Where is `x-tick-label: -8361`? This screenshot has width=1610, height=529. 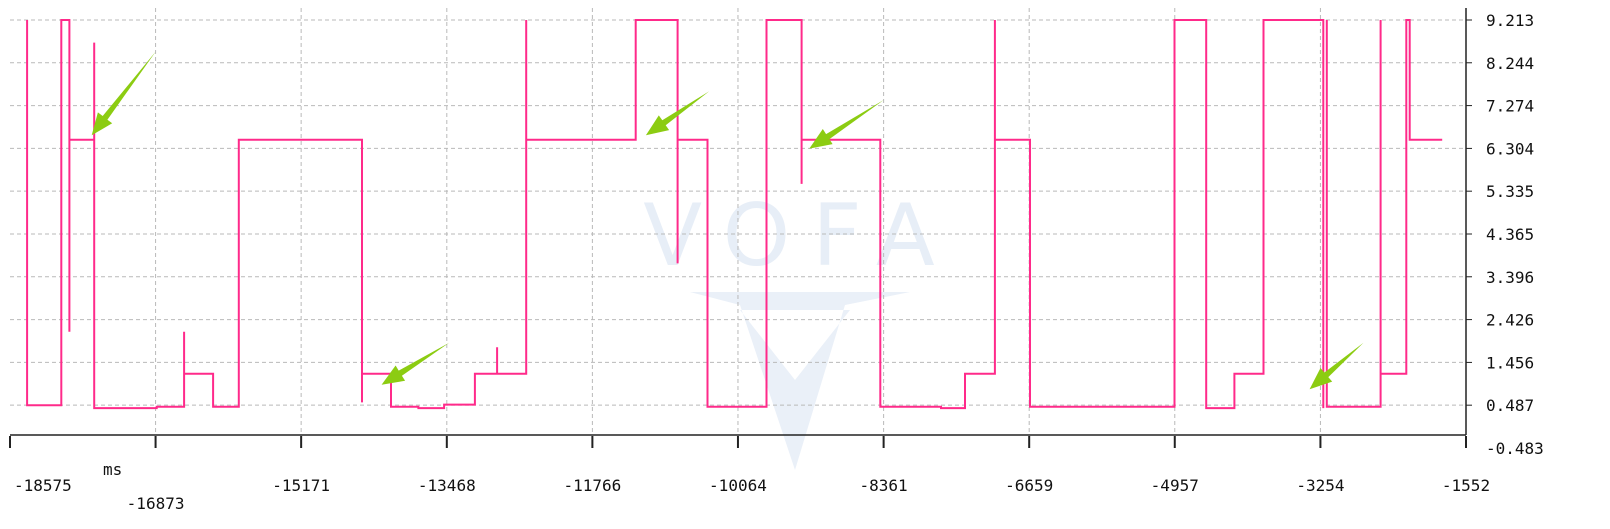 x-tick-label: -8361 is located at coordinates (884, 485).